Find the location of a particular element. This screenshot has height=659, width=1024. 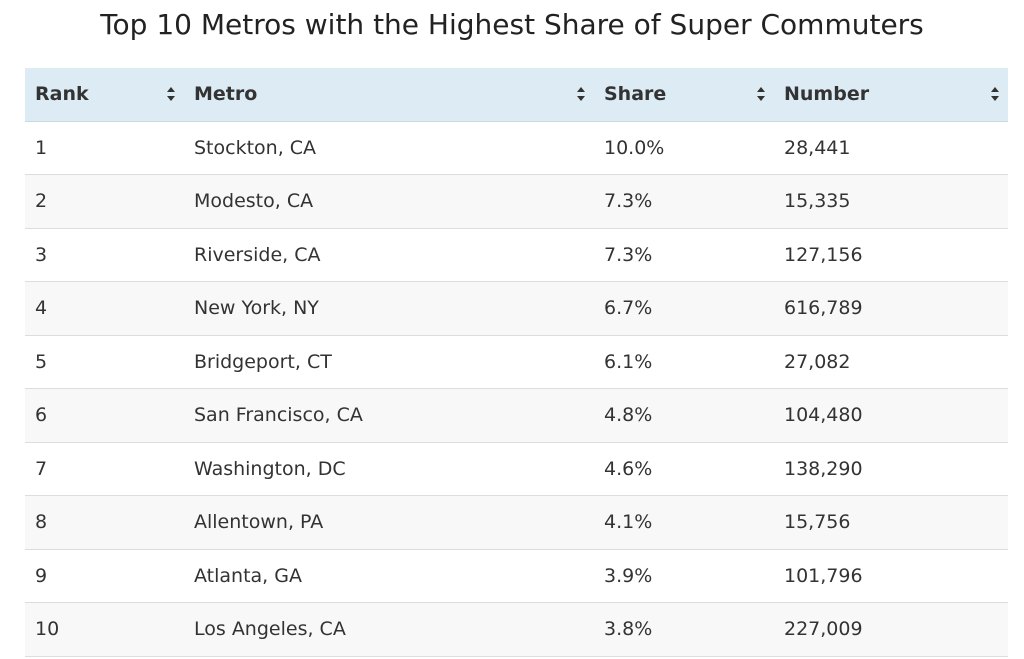

table-row: 10 Los Angeles, CA 3.8% 227,009 is located at coordinates (516, 629).